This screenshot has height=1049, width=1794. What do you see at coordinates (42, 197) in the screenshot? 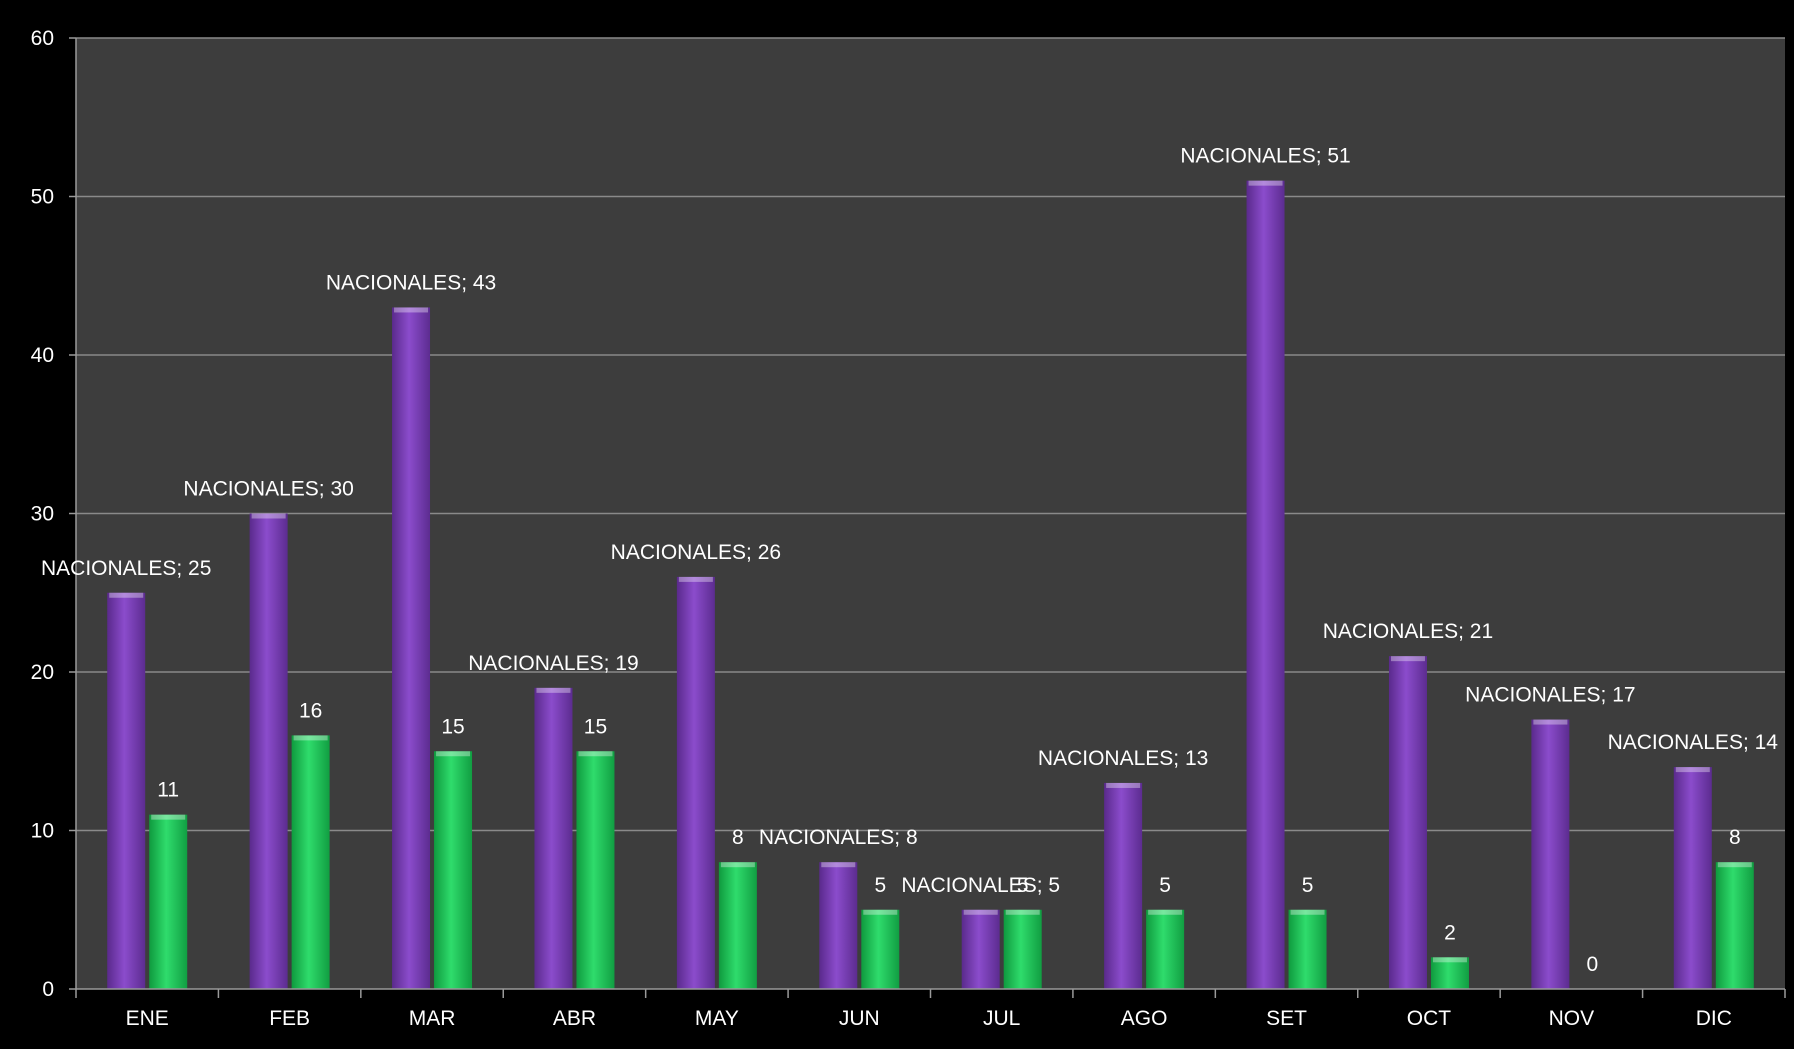
I see `y-tick-label: 50` at bounding box center [42, 197].